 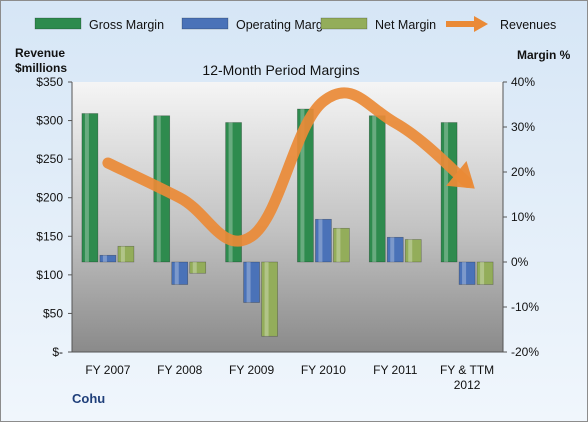 What do you see at coordinates (49, 121) in the screenshot?
I see `left-tick-label: $300` at bounding box center [49, 121].